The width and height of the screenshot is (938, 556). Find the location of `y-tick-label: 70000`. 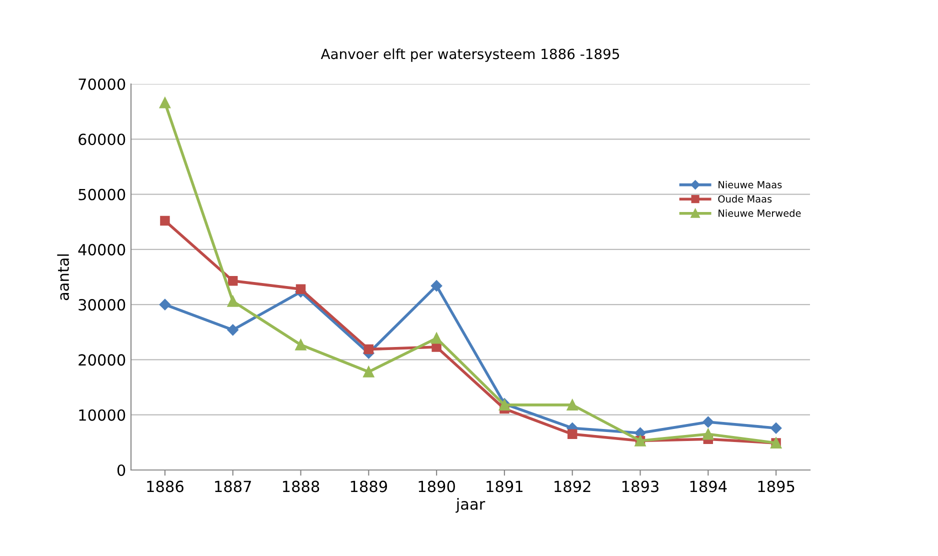

y-tick-label: 70000 is located at coordinates (102, 84).